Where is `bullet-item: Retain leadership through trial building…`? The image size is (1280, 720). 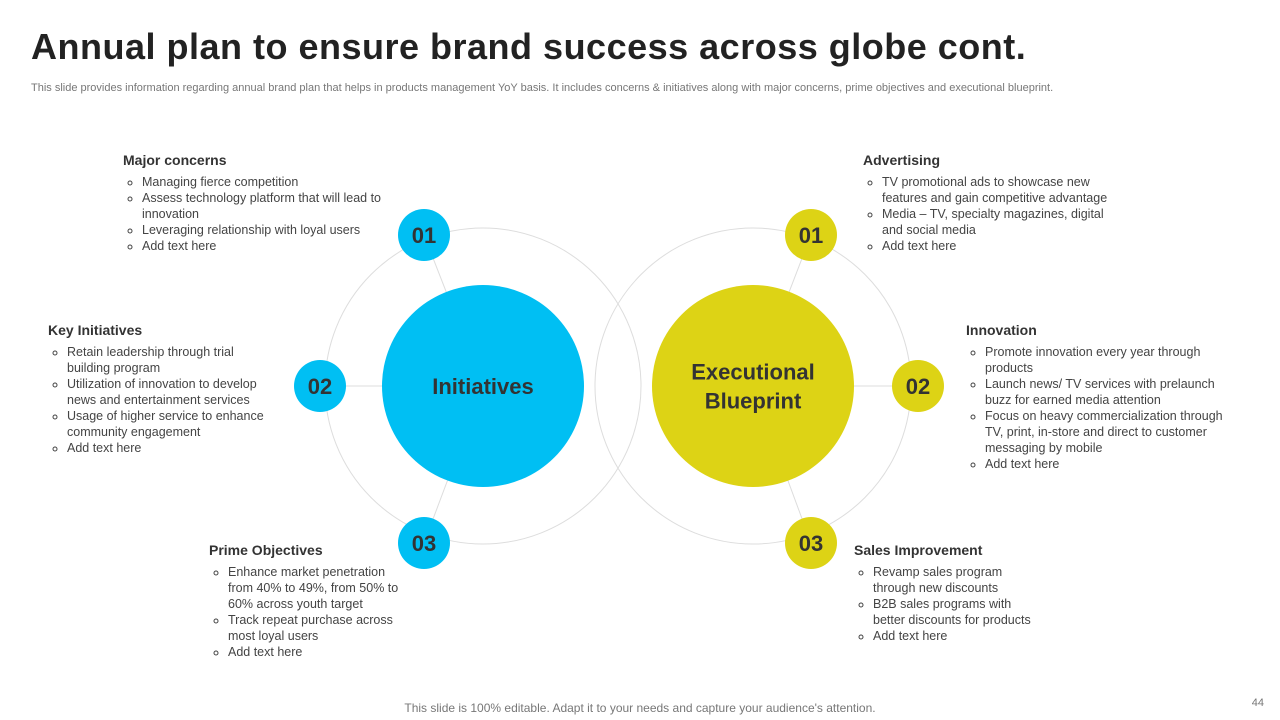 bullet-item: Retain leadership through trial building… is located at coordinates (173, 360).